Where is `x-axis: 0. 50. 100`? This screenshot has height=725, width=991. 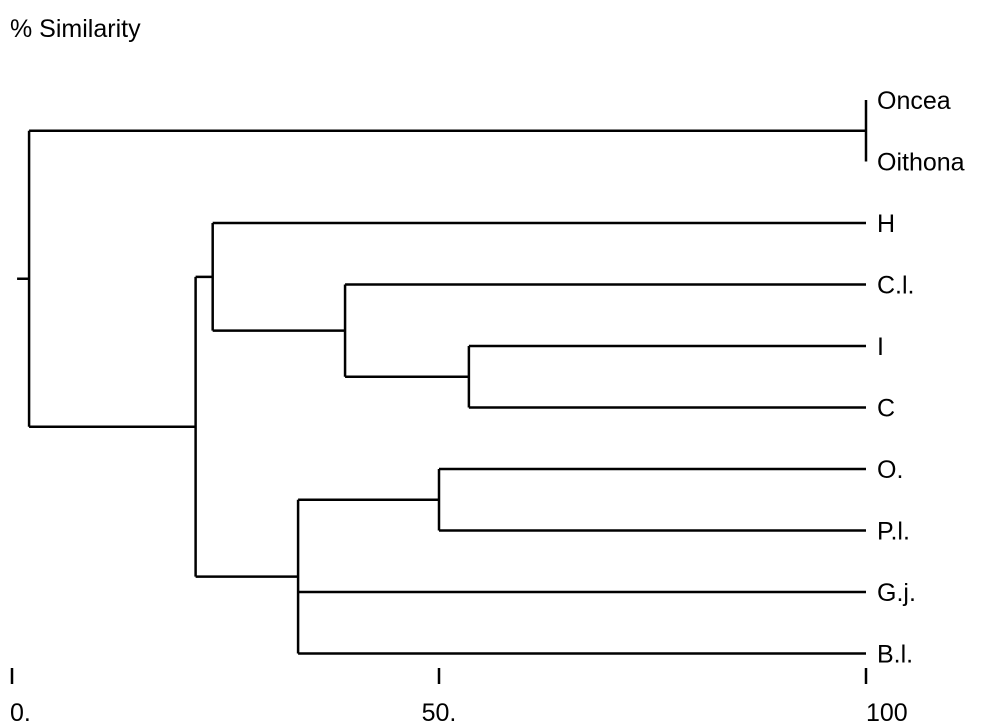
x-axis: 0. 50. 100 is located at coordinates (459, 696).